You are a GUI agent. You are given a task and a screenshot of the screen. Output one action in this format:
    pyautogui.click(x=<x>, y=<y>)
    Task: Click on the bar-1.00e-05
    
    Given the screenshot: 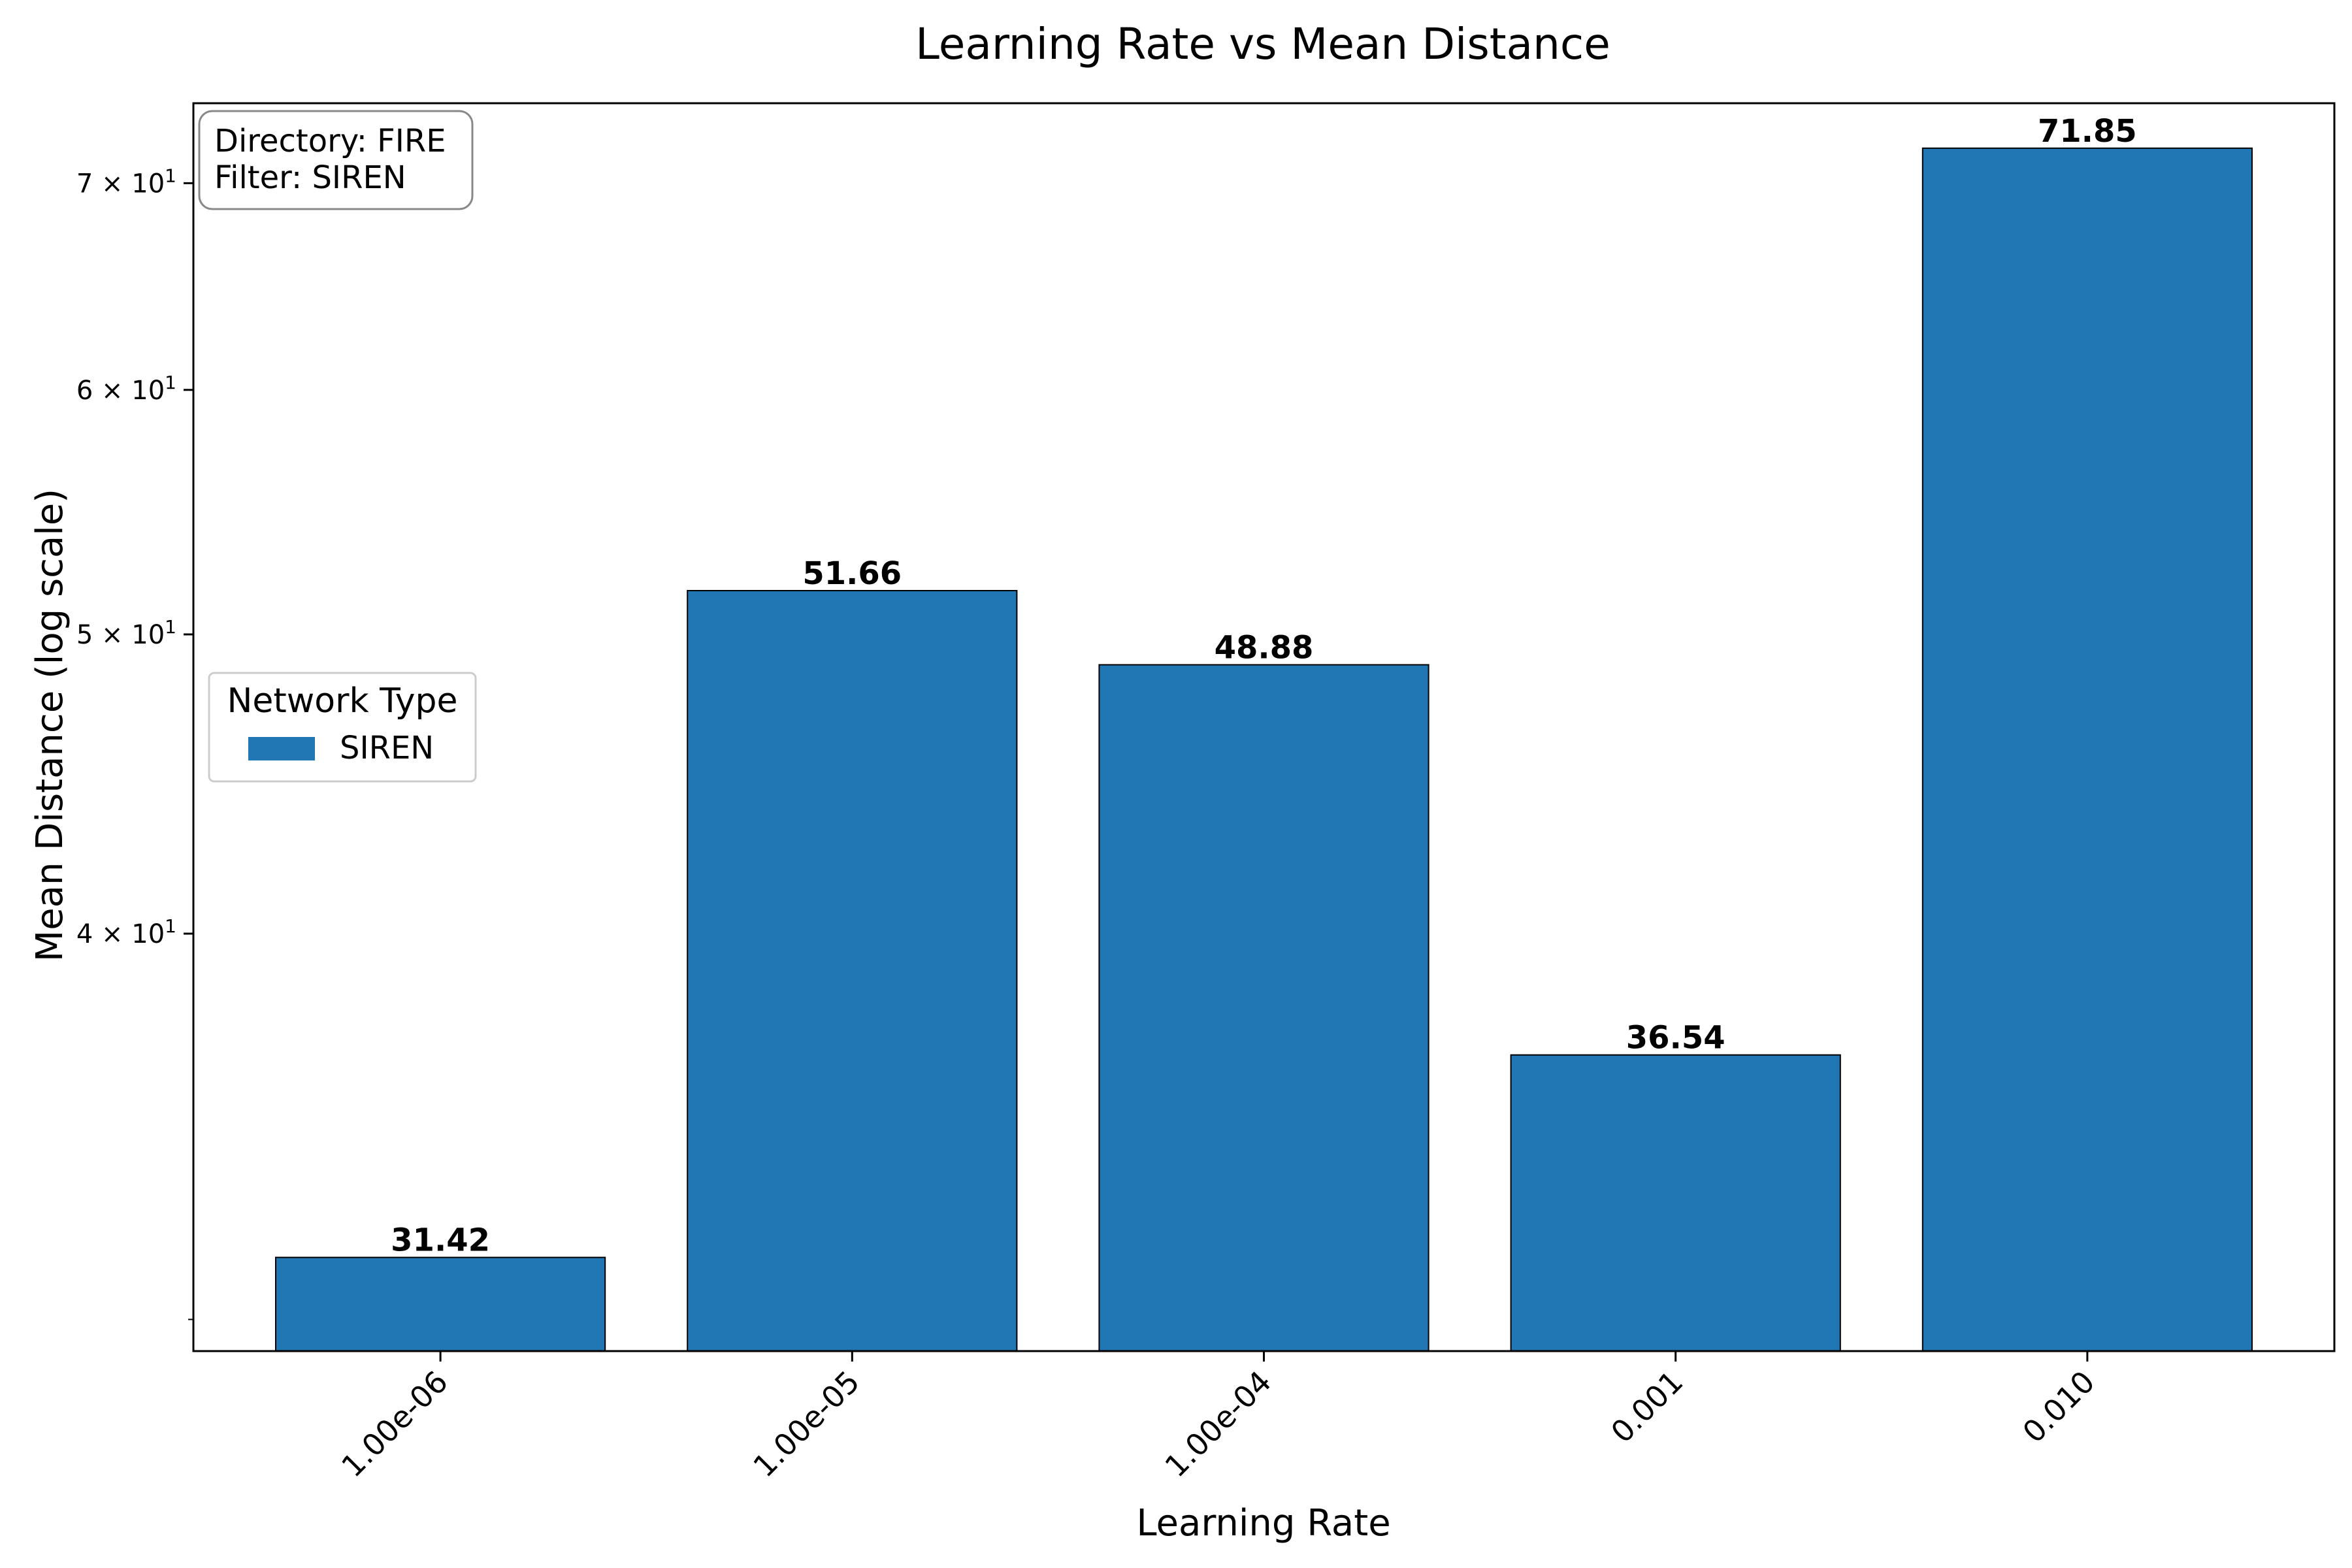 What is the action you would take?
    pyautogui.click(x=852, y=971)
    